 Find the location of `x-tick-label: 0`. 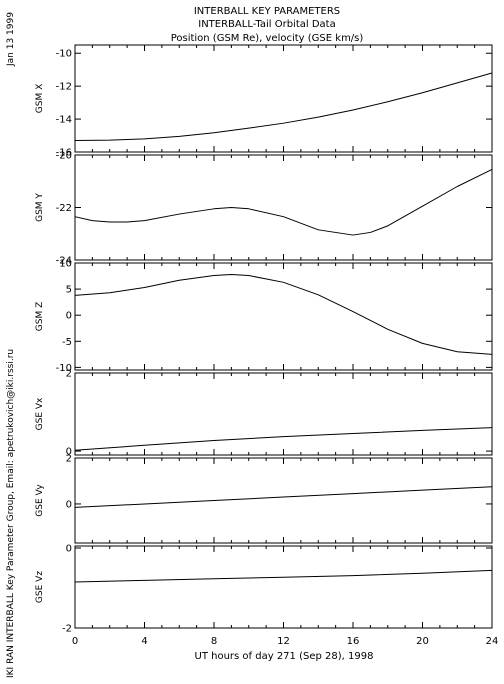

x-tick-label: 0 is located at coordinates (75, 641).